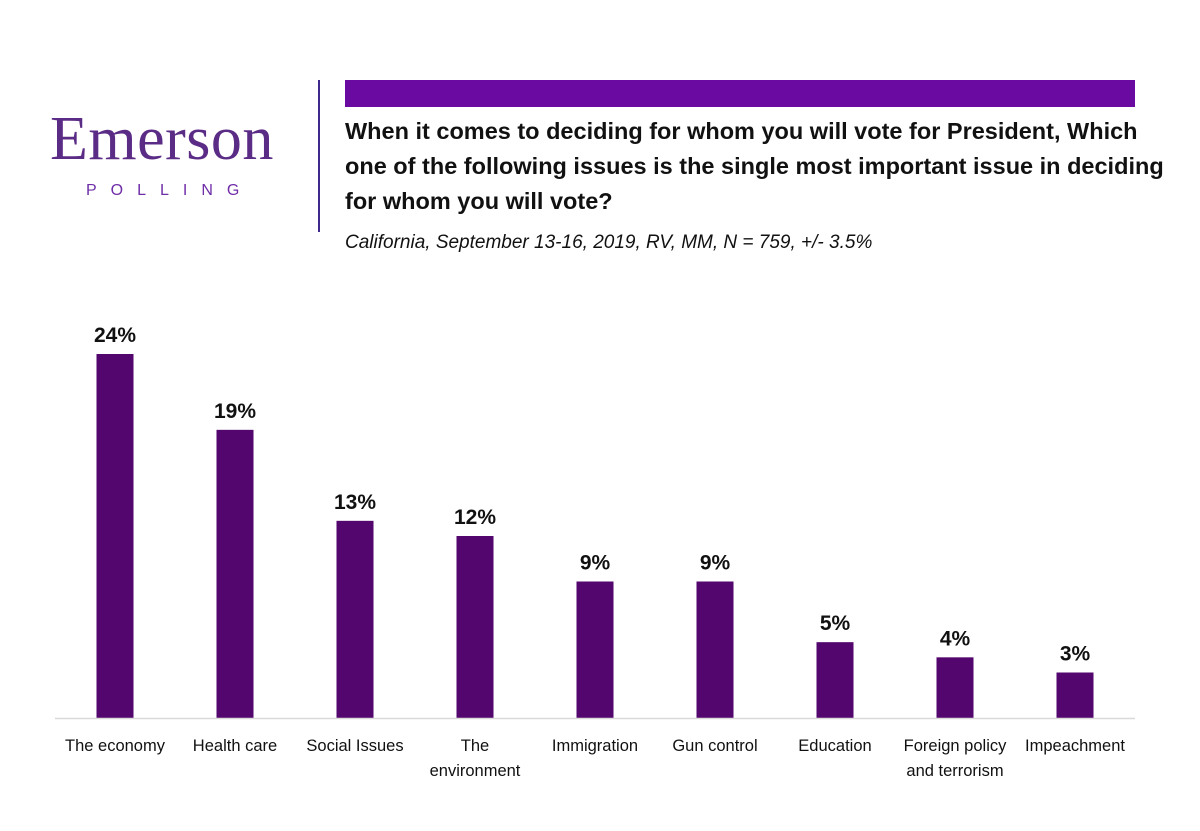  What do you see at coordinates (714, 746) in the screenshot?
I see `category-label-5: Gun control` at bounding box center [714, 746].